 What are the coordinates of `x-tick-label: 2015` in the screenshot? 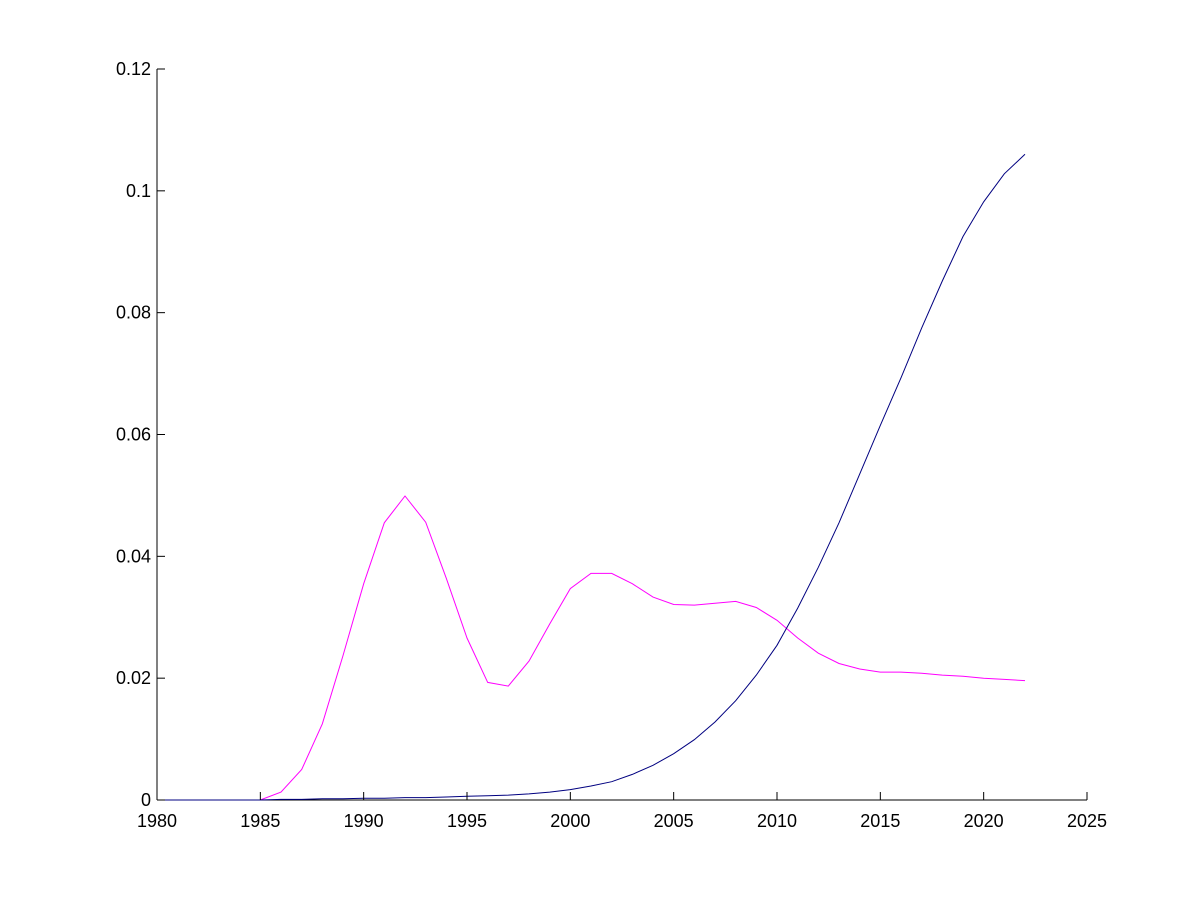 It's located at (880, 821).